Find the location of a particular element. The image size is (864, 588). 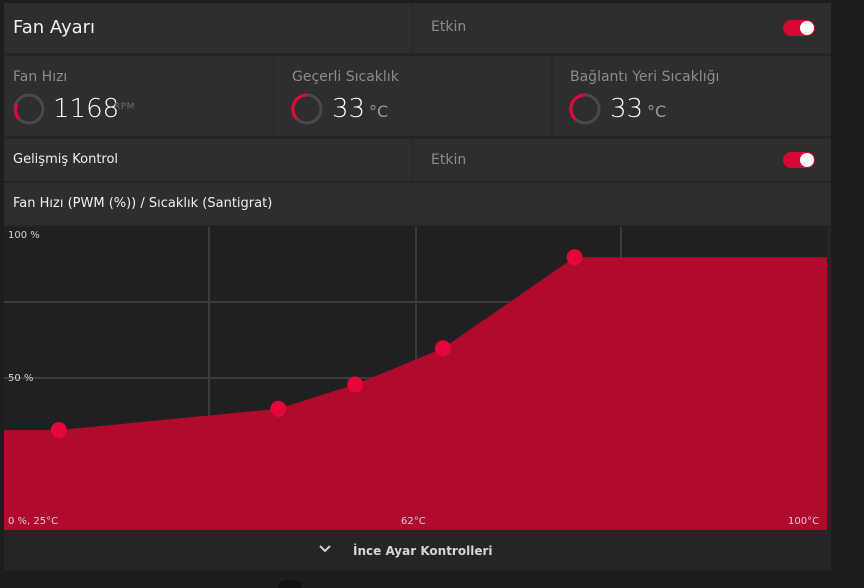

fine-tune-controls-label: İnce Ayar Kontrolleri is located at coordinates (423, 551).